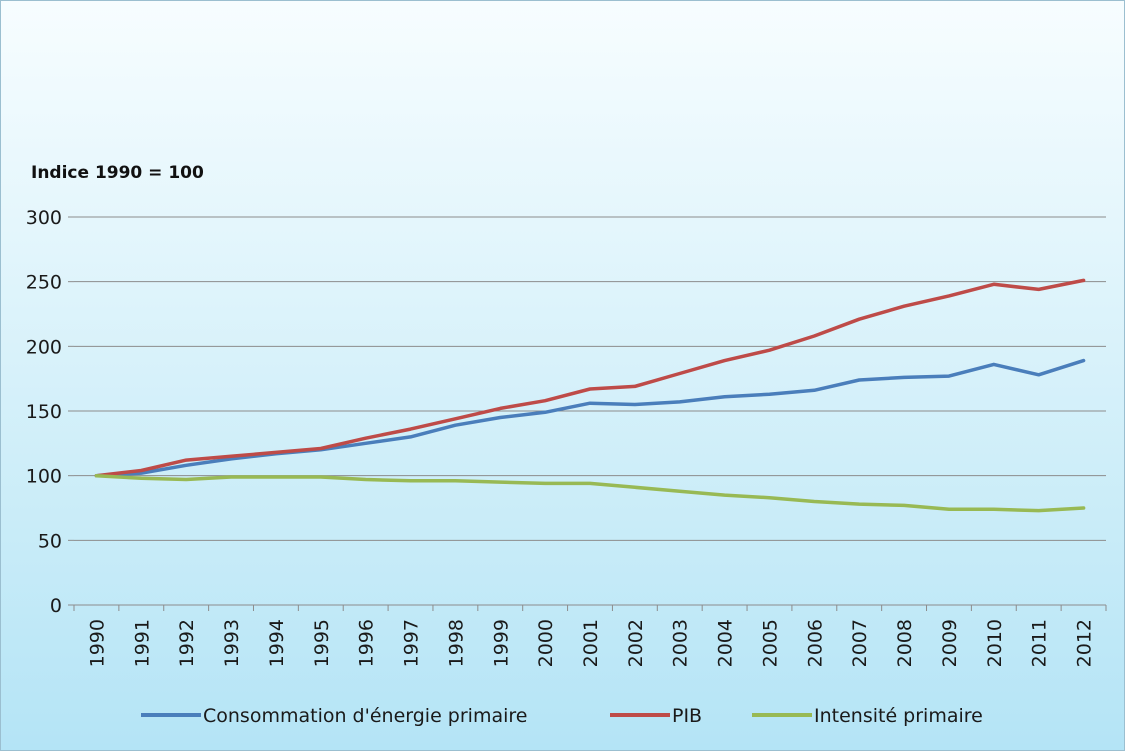 Image resolution: width=1125 pixels, height=752 pixels. I want to click on x-tick-label: 1995, so click(322, 643).